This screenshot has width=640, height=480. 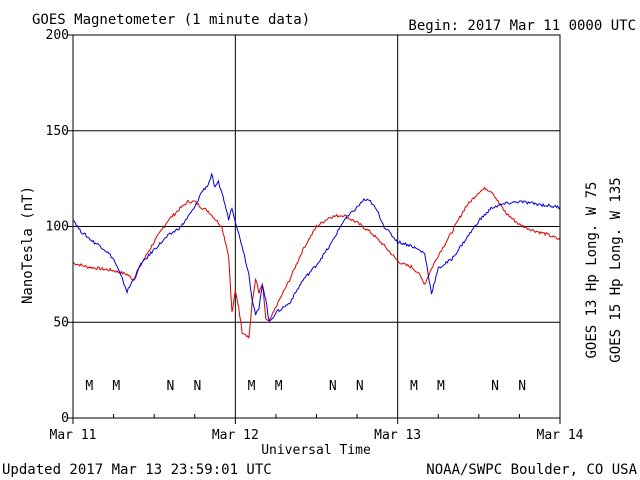 I want to click on y-tick-label: 0, so click(x=65, y=418).